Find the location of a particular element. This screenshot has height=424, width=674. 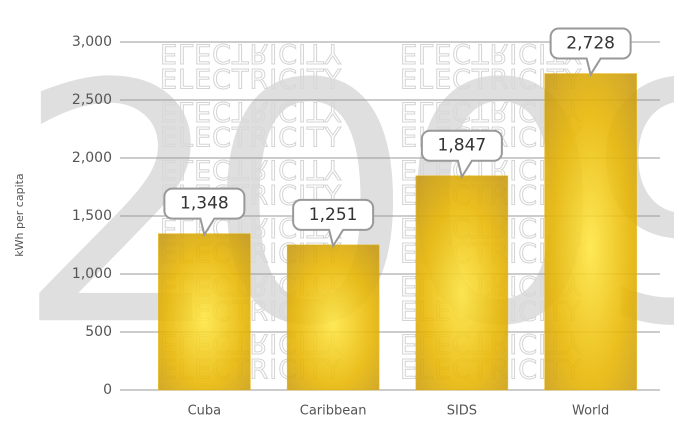

y-tick-label: 500 is located at coordinates (98, 332).